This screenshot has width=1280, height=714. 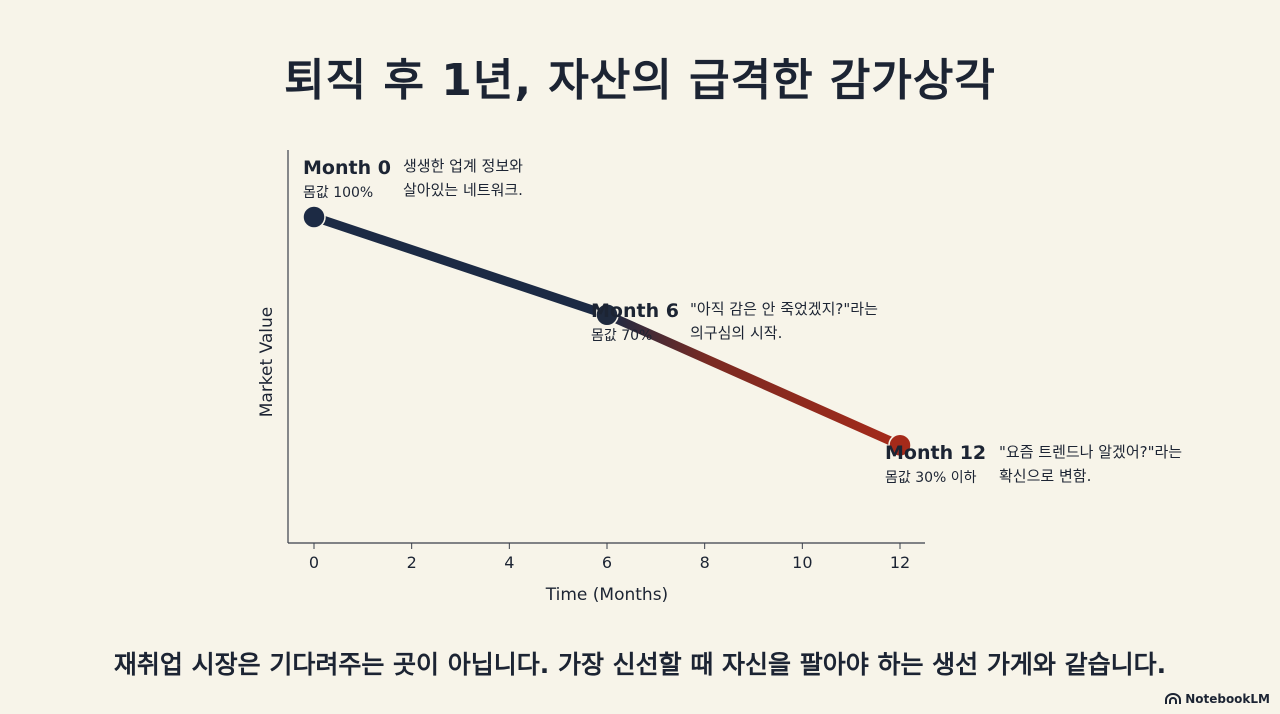 I want to click on annotation-month-6-value: 몸값 70%, so click(x=622, y=336).